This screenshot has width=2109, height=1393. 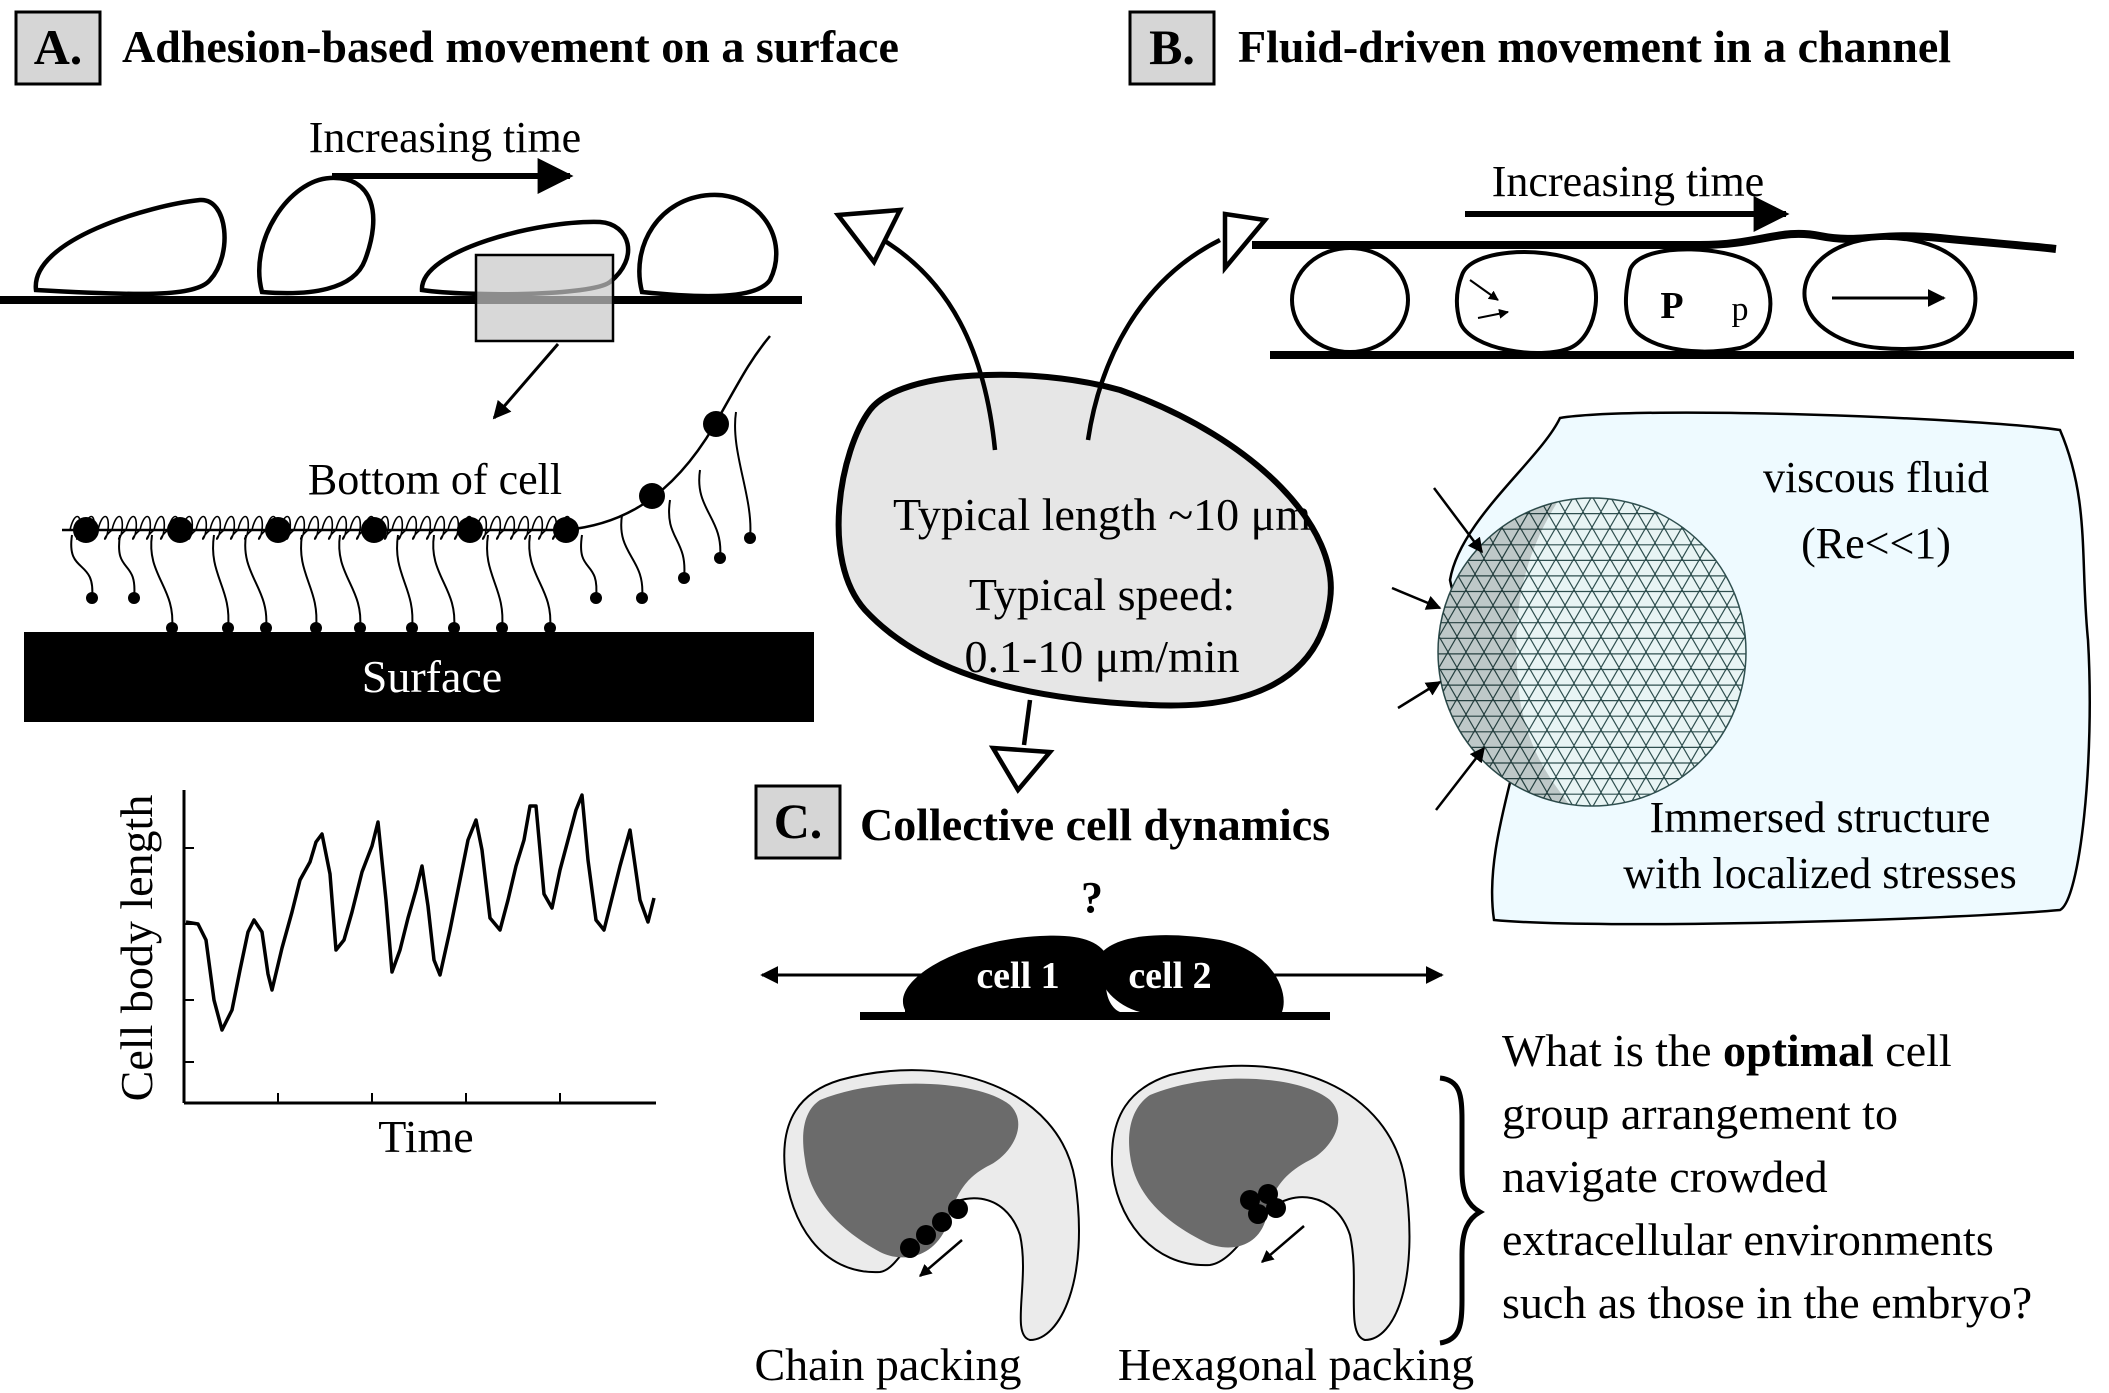 I want to click on arrow-to-c, so click(x=1027, y=722).